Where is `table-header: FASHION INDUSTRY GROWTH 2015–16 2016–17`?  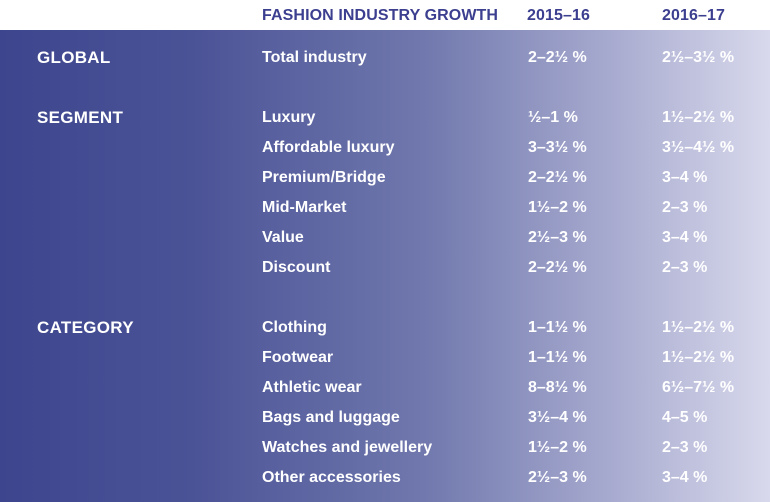 table-header: FASHION INDUSTRY GROWTH 2015–16 2016–17 is located at coordinates (385, 15).